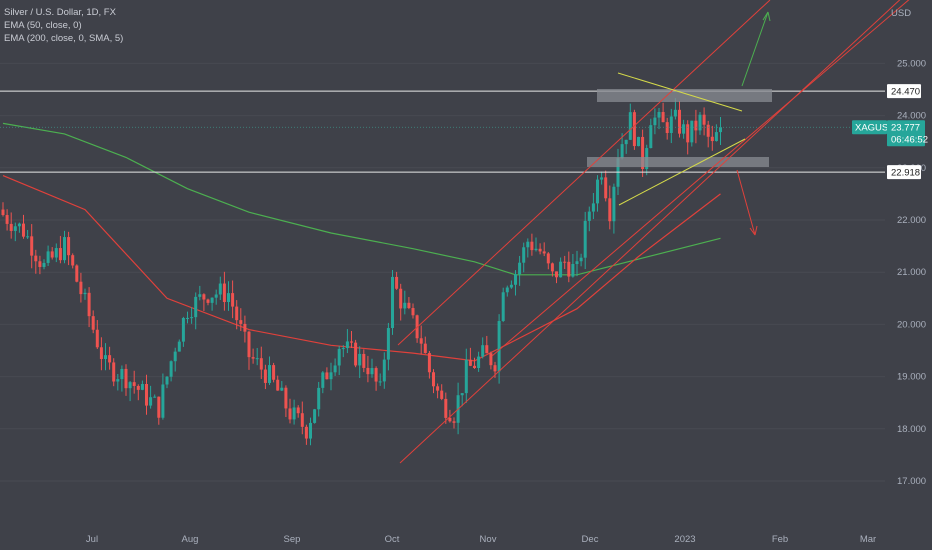 This screenshot has width=932, height=550. I want to click on y-tick-label: 22.000, so click(911, 220).